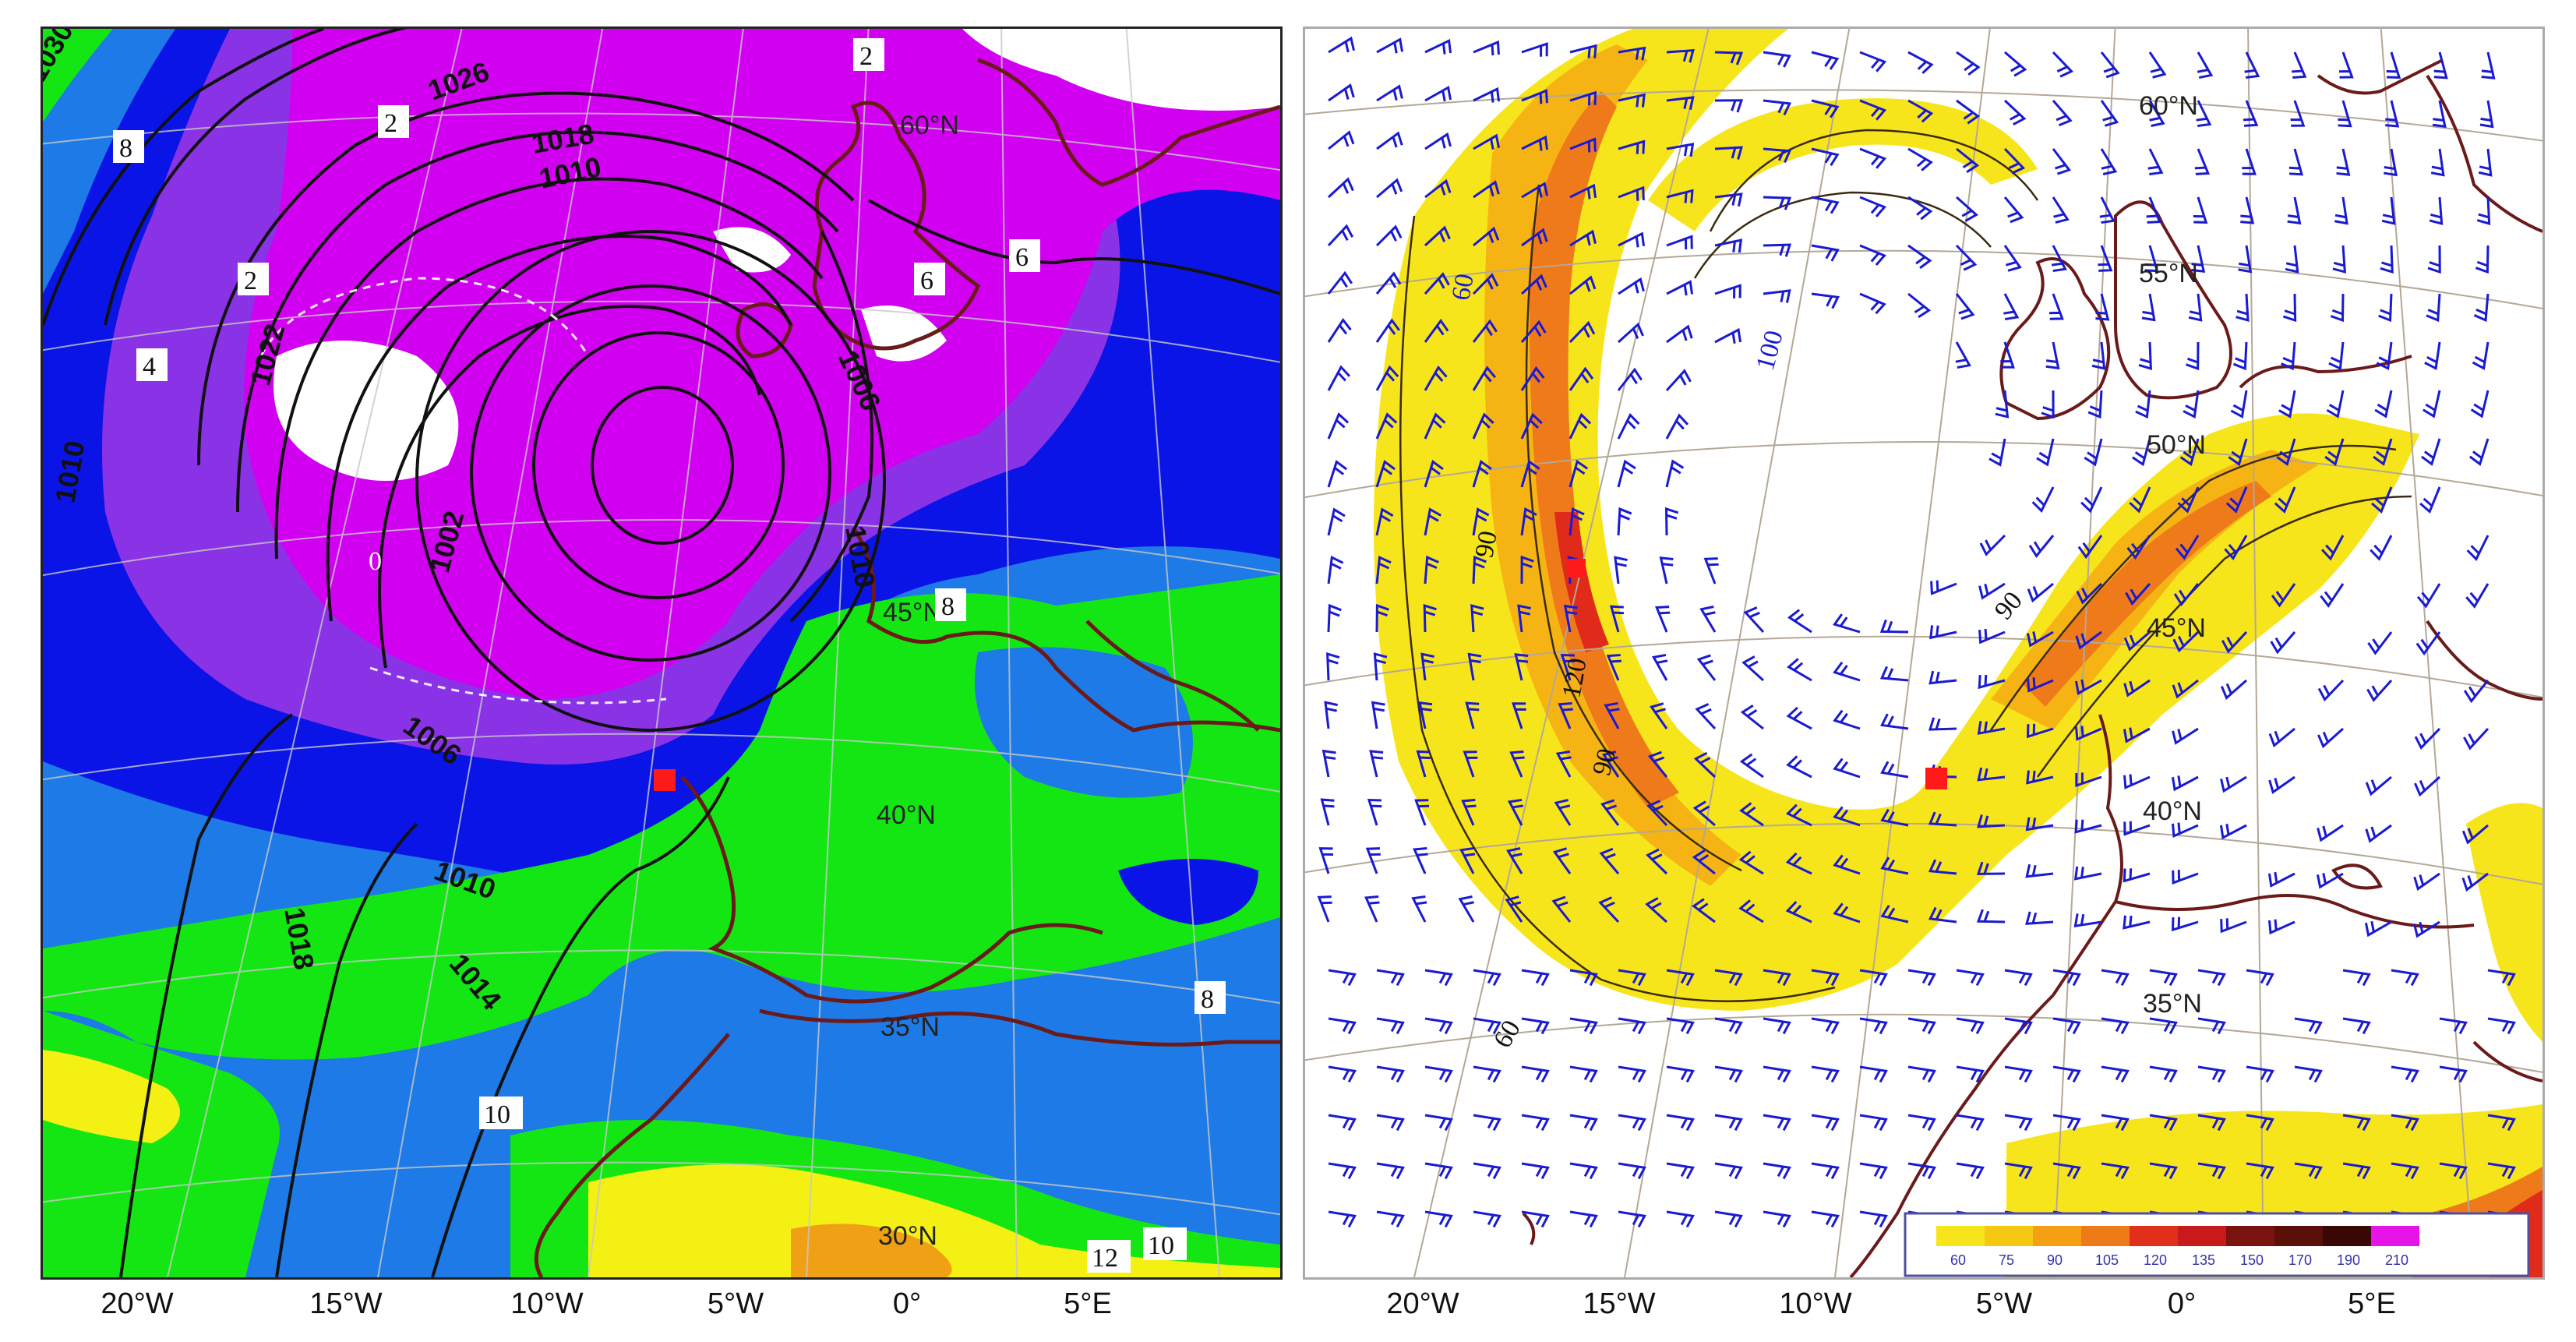 The width and height of the screenshot is (2576, 1342). What do you see at coordinates (547, 1303) in the screenshot?
I see `left-lon-10w: 10°W` at bounding box center [547, 1303].